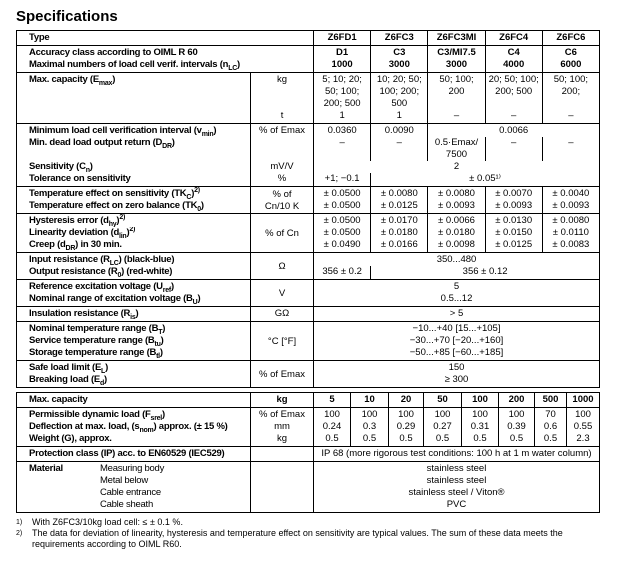 This screenshot has height=562, width=623. What do you see at coordinates (195, 302) in the screenshot?
I see `label-subscript: U` at bounding box center [195, 302].